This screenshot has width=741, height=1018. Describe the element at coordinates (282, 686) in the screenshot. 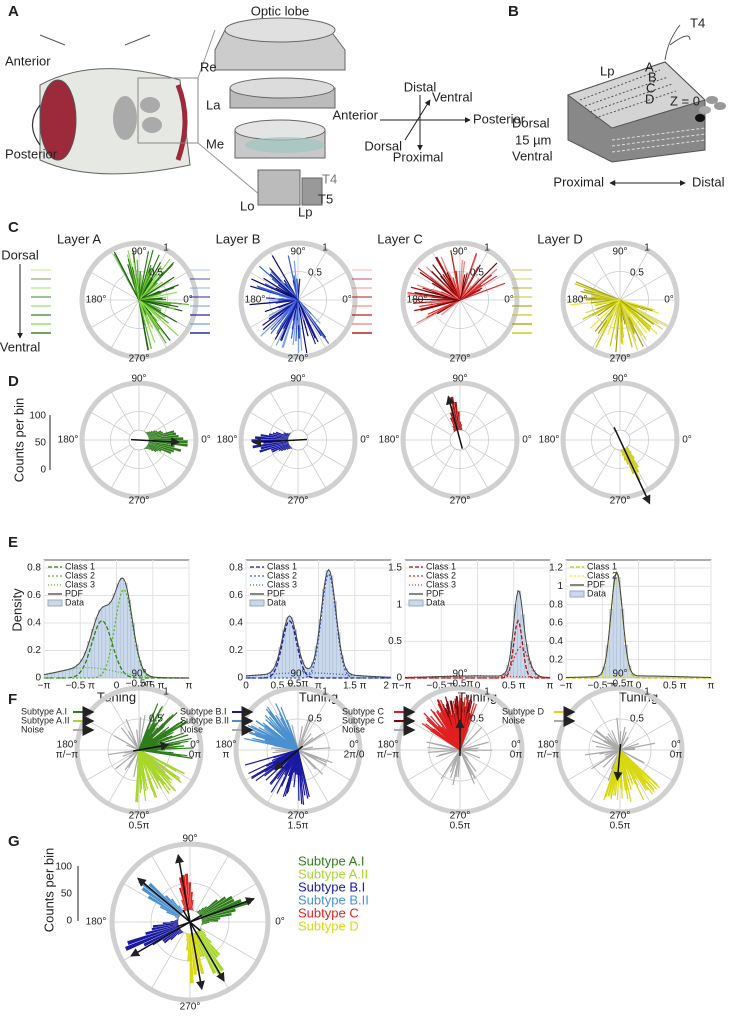

I see `label: 0.5 π` at that location.